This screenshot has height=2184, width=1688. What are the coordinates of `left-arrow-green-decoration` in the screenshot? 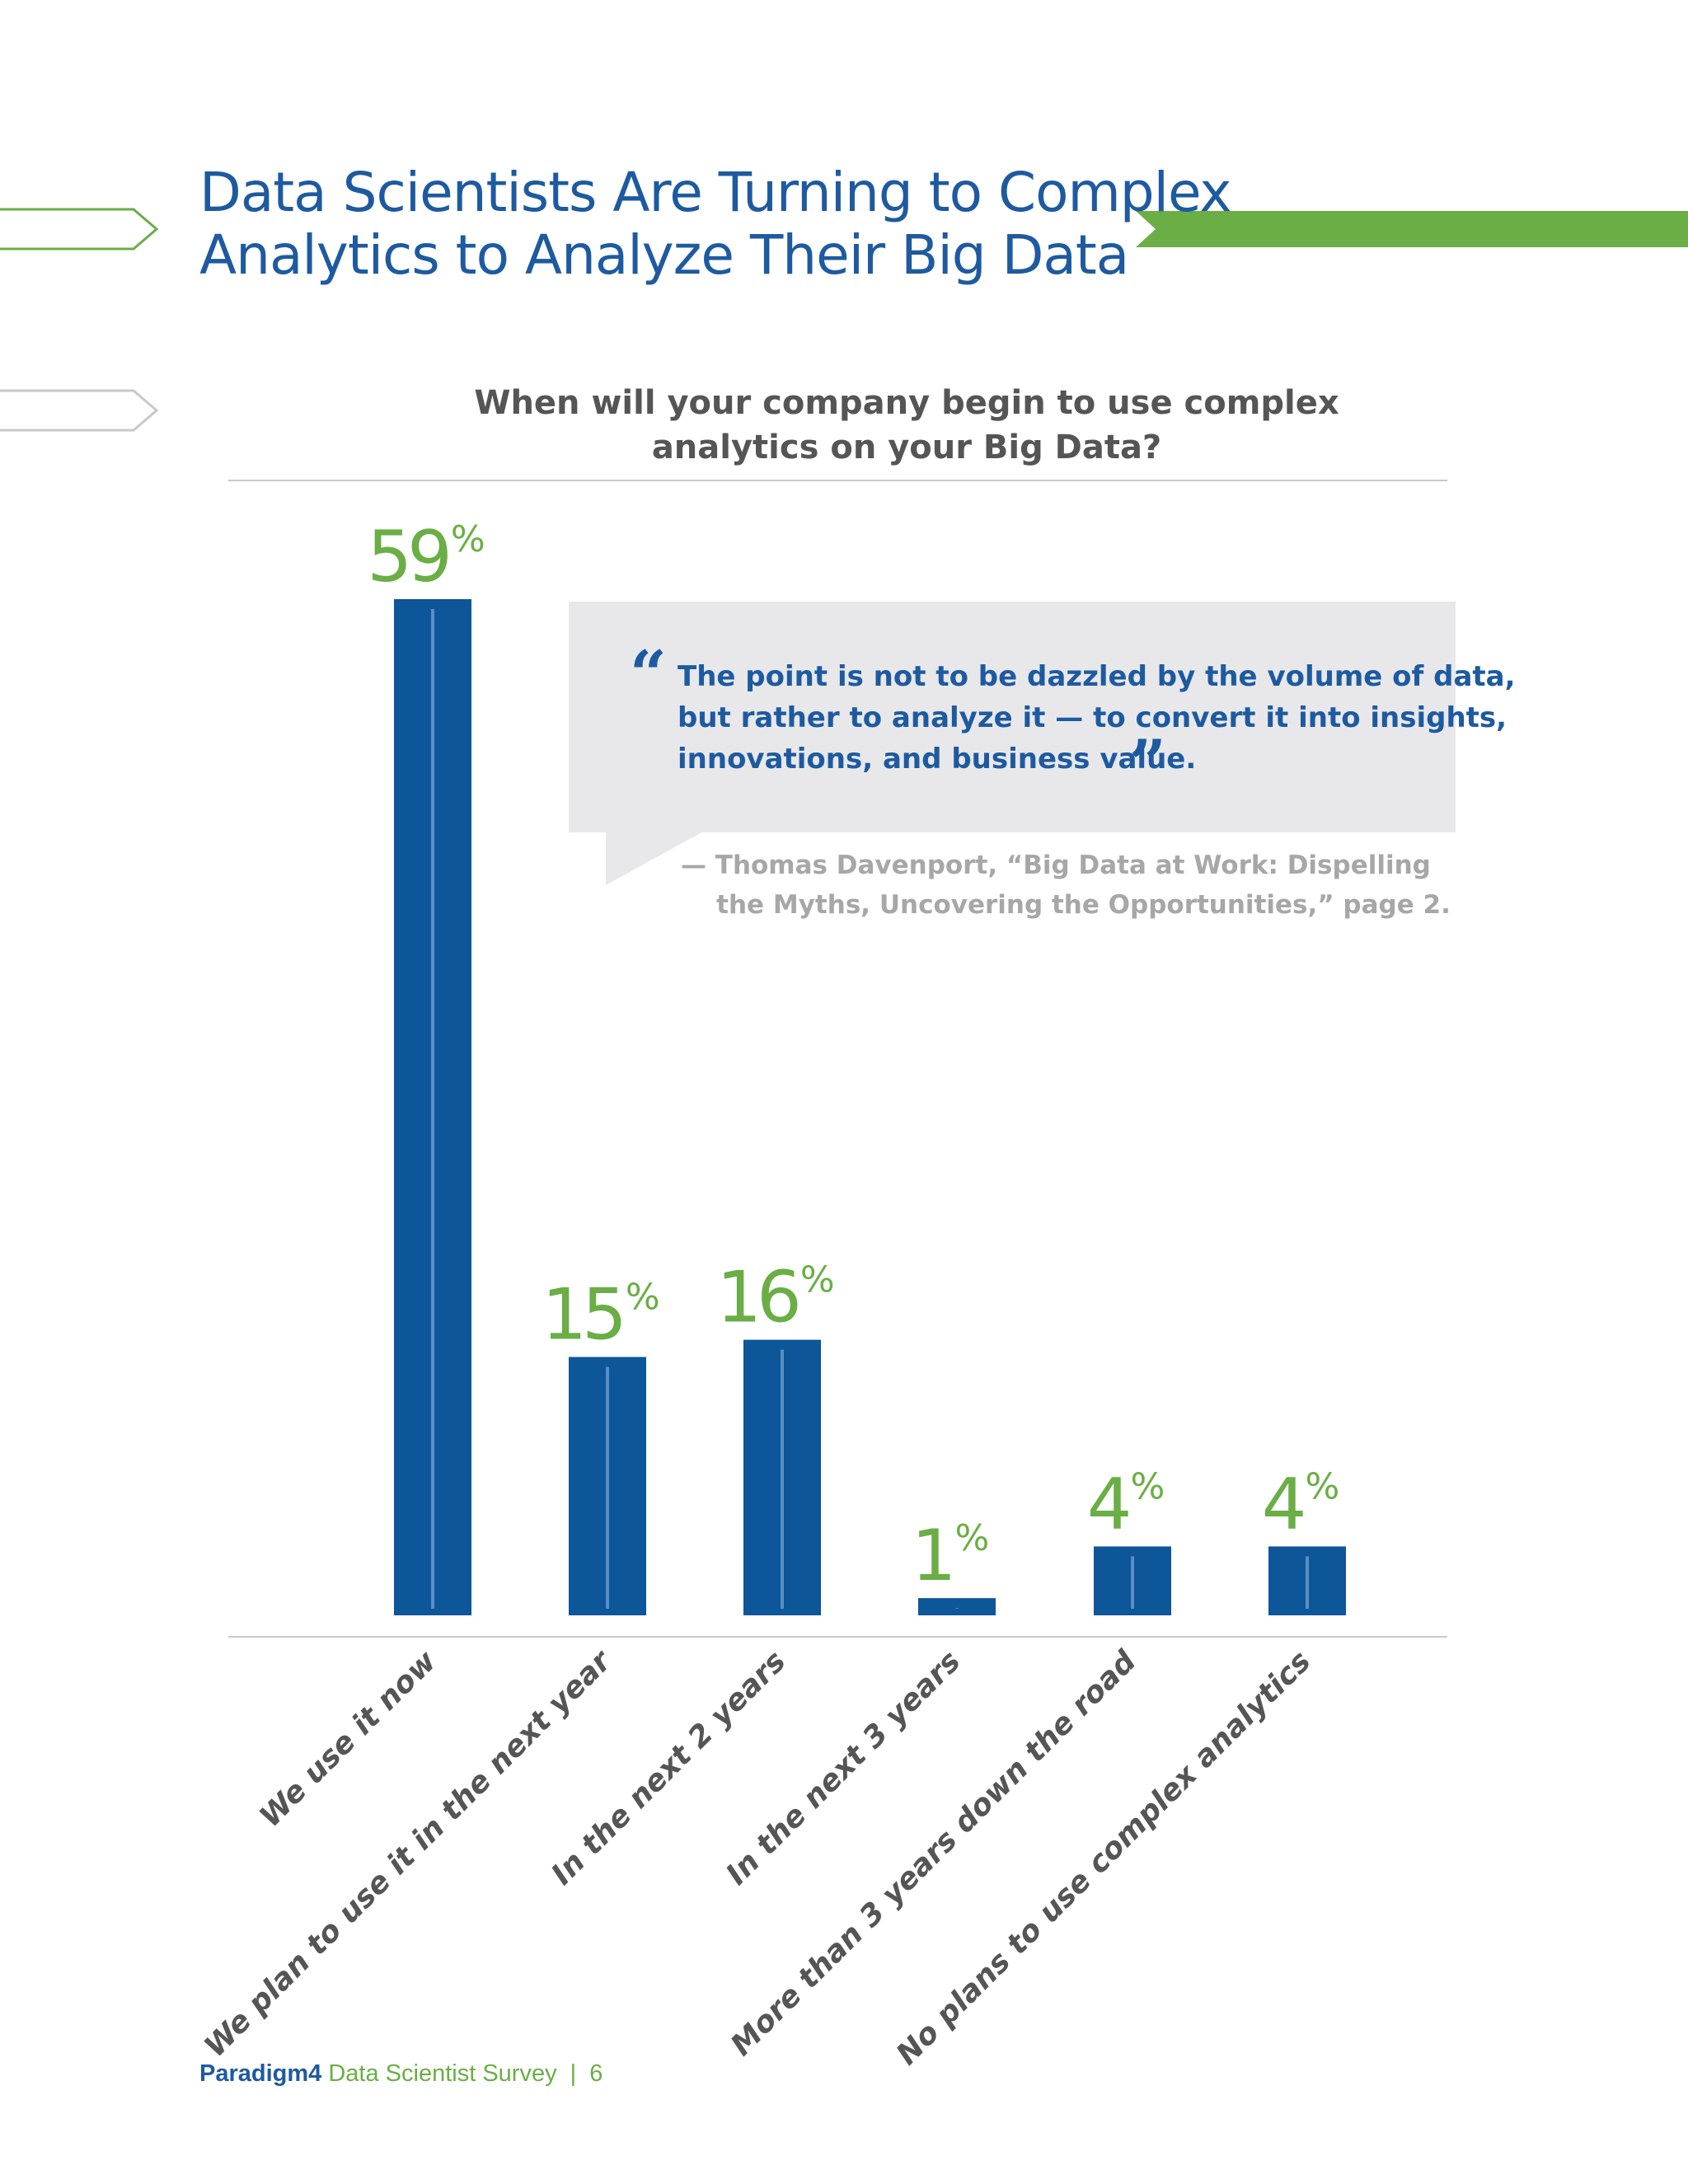 It's located at (79, 229).